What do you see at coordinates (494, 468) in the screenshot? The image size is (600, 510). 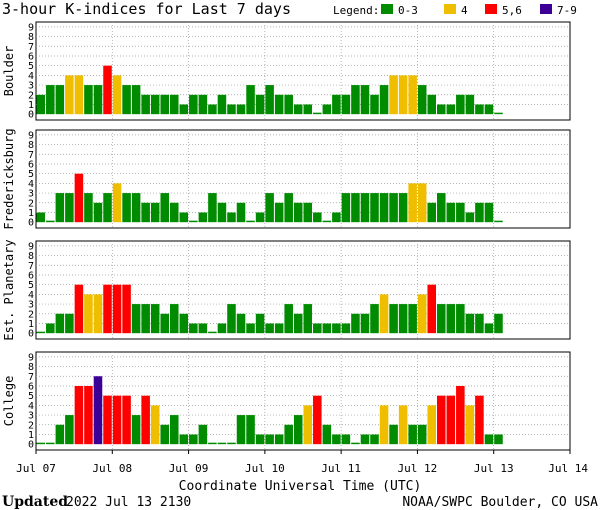 I see `x-tick-label: Jul 13` at bounding box center [494, 468].